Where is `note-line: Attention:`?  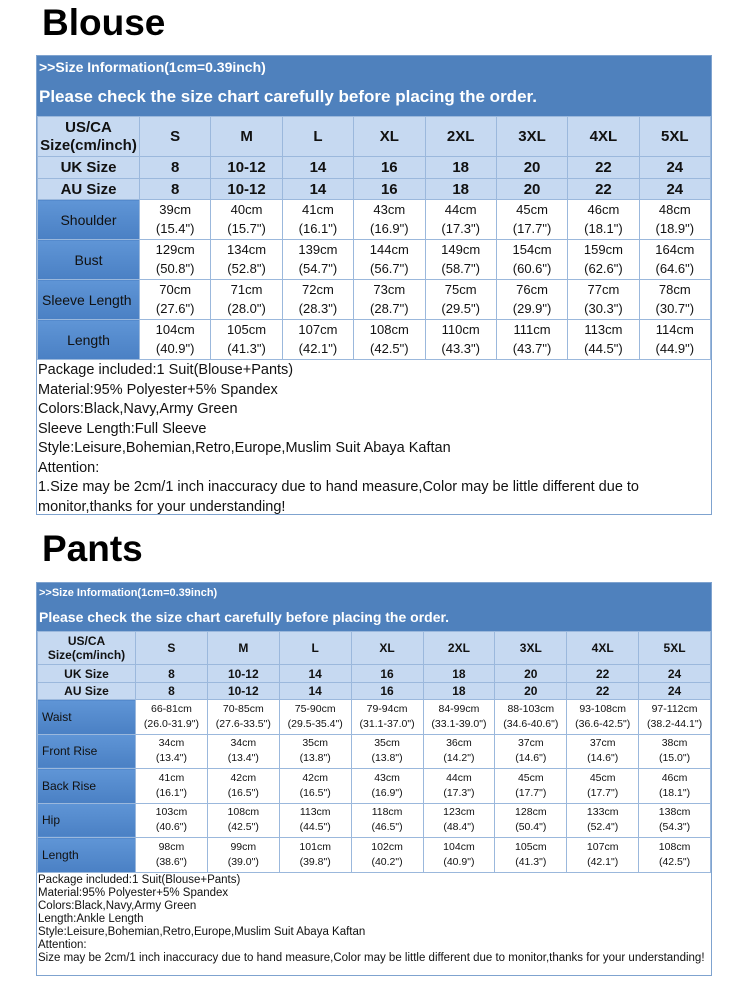
note-line: Attention: is located at coordinates (62, 944).